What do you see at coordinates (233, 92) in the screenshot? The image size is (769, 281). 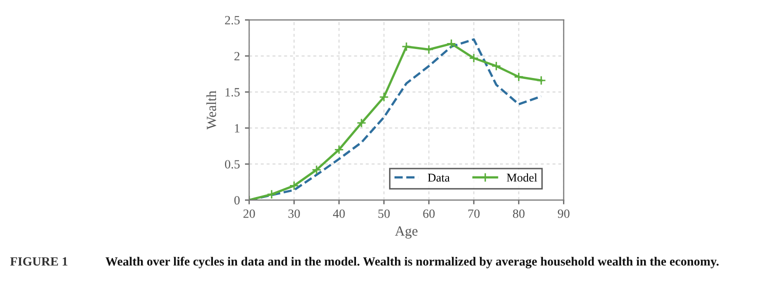 I see `y-tick-label: 1.5` at bounding box center [233, 92].